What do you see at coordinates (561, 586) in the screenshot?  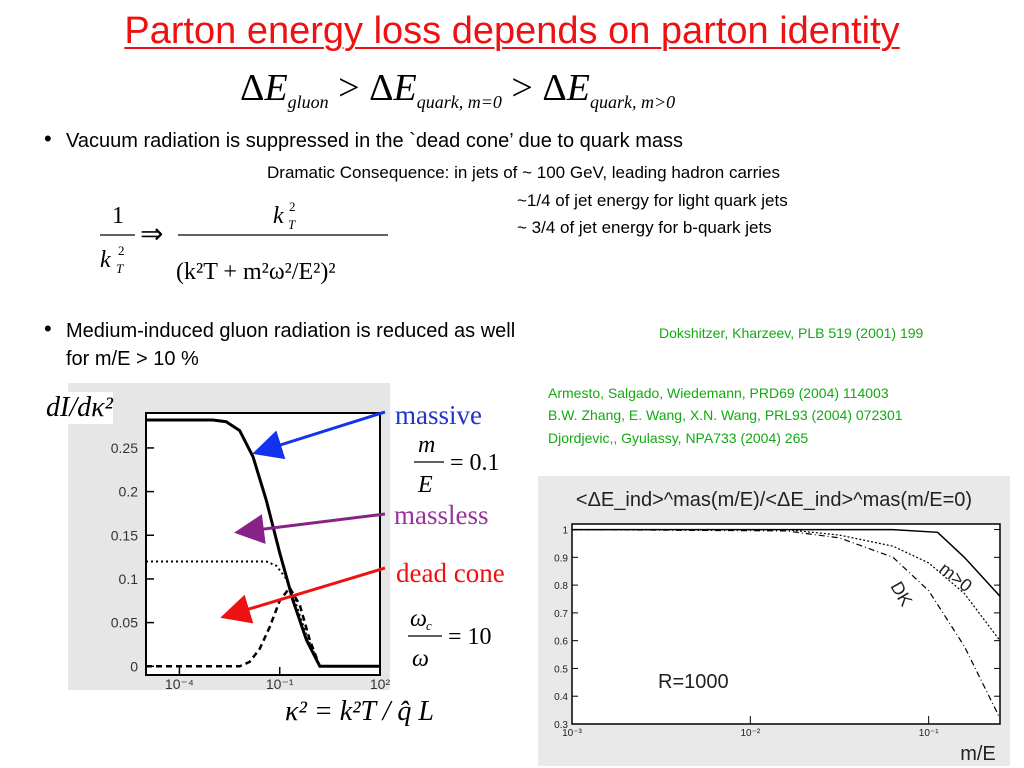 I see `right-y-tick-label: 0.8` at bounding box center [561, 586].